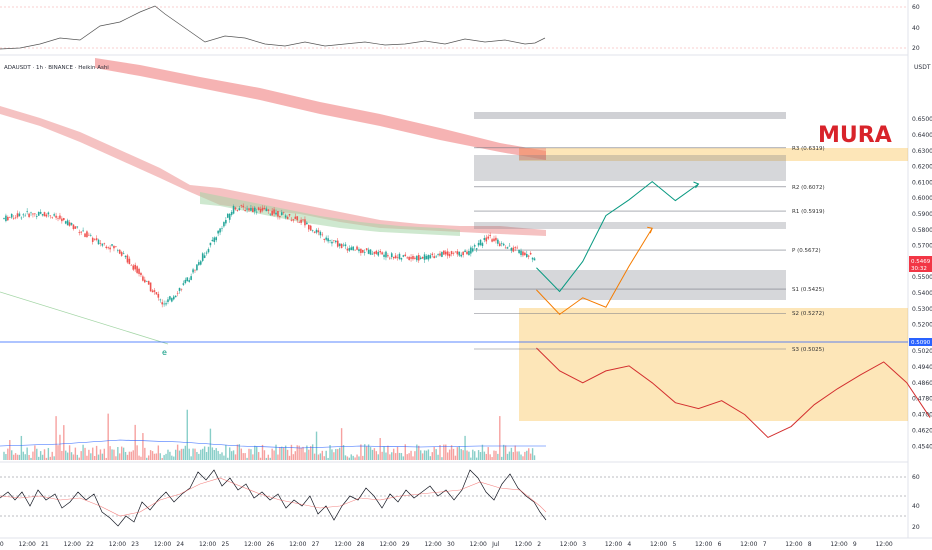 The height and width of the screenshot is (550, 932). Describe the element at coordinates (922, 446) in the screenshot. I see `price-tick-label: 0.4540` at that location.